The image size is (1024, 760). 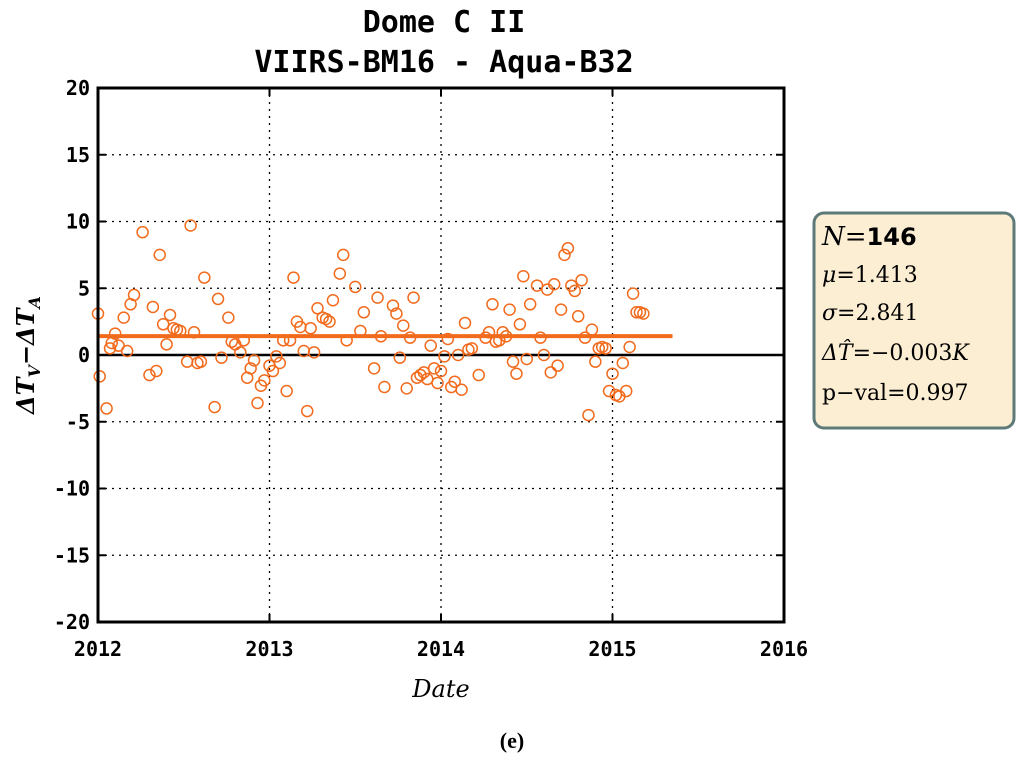 What do you see at coordinates (911, 353) in the screenshot?
I see `stats-dt-value: −0.003` at bounding box center [911, 353].